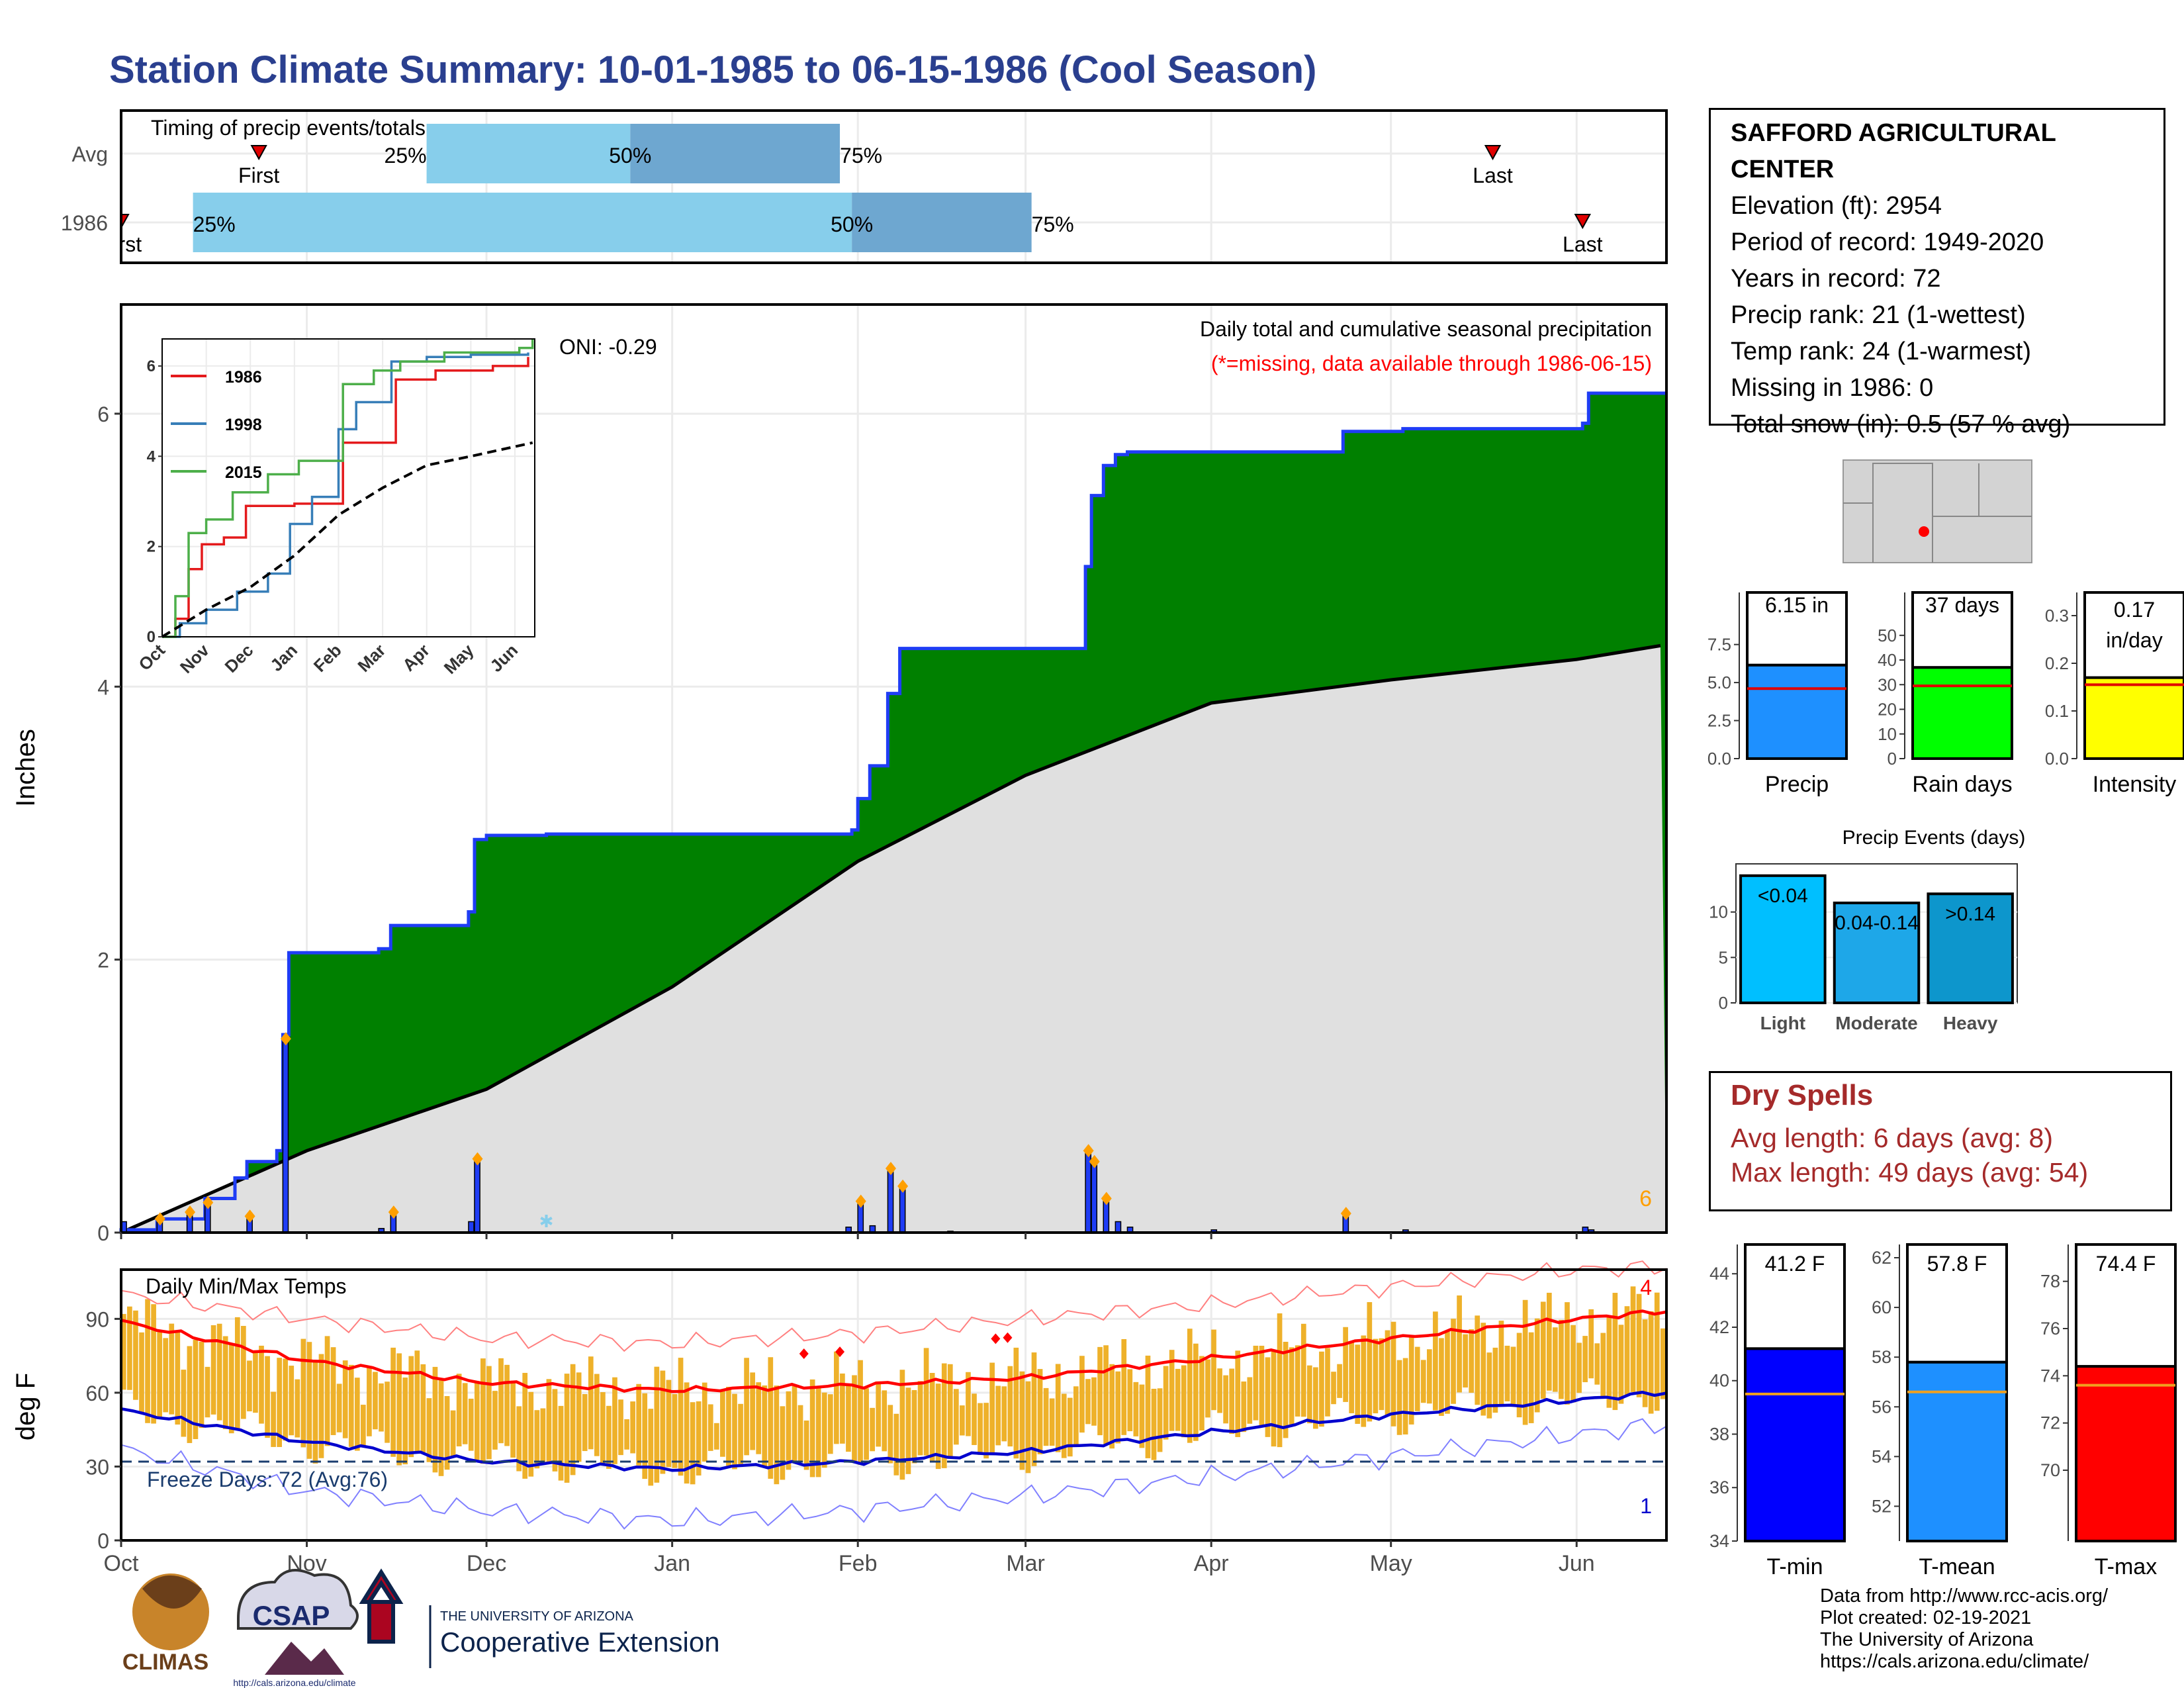  Describe the element at coordinates (246, 1286) in the screenshot. I see `temp-panel-title: Daily Min/Max Temps` at that location.